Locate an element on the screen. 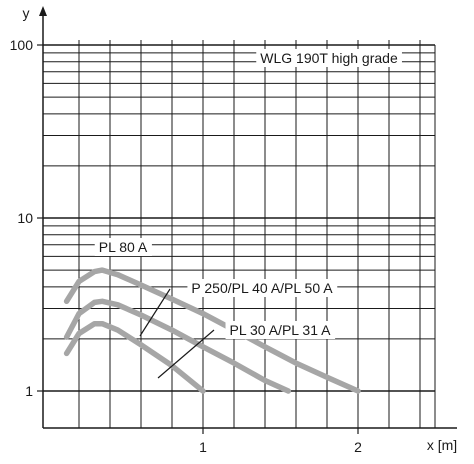 The height and width of the screenshot is (464, 474). leader-lines is located at coordinates (177, 333).